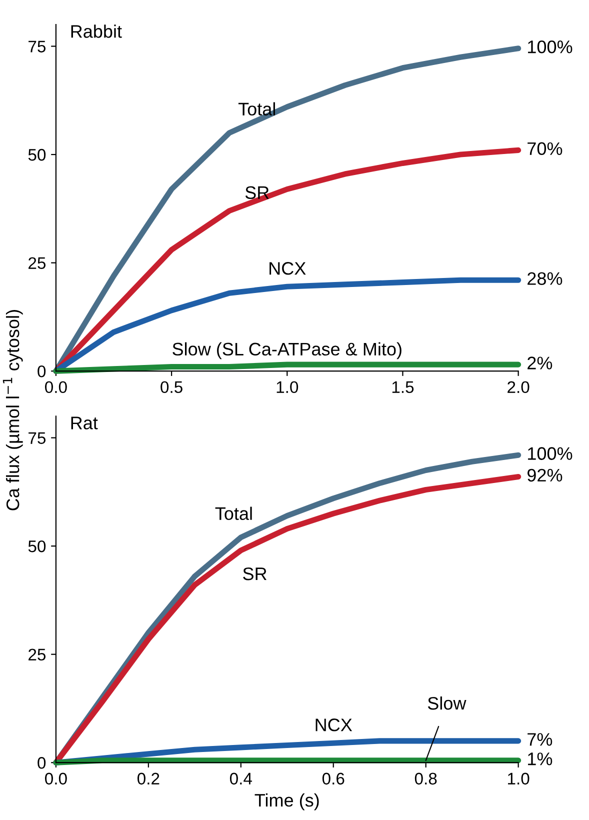  Describe the element at coordinates (545, 278) in the screenshot. I see `text: 28%` at that location.